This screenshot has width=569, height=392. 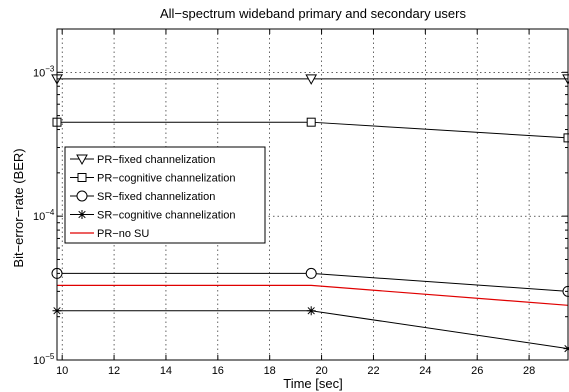 I want to click on legend-label: PR−cognitive channelization, so click(x=166, y=179).